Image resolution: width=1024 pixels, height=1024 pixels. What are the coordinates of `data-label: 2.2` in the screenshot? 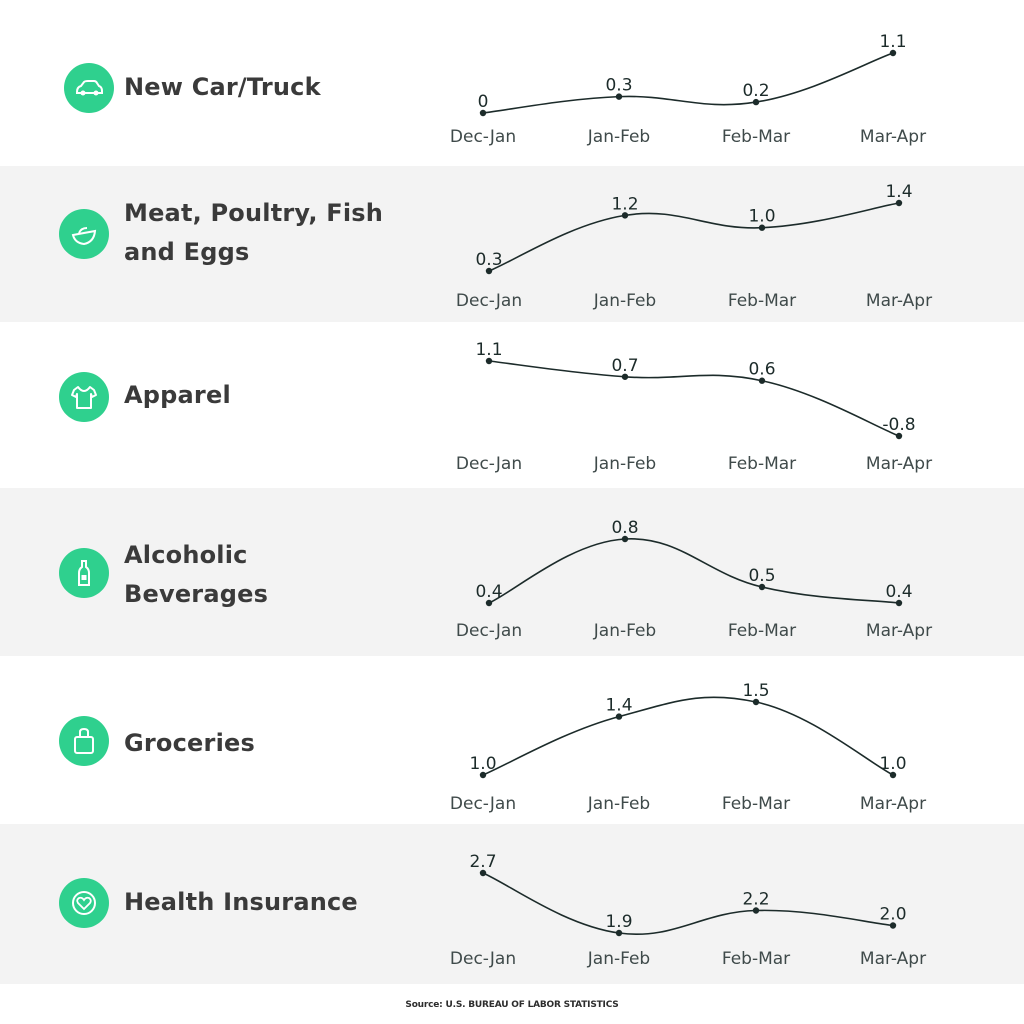 It's located at (755, 900).